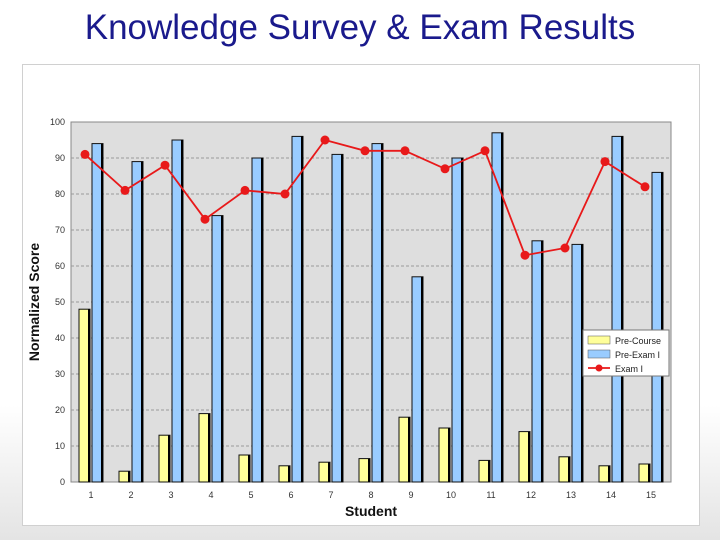 The height and width of the screenshot is (540, 720). I want to click on y-tick-label: 30, so click(60, 374).